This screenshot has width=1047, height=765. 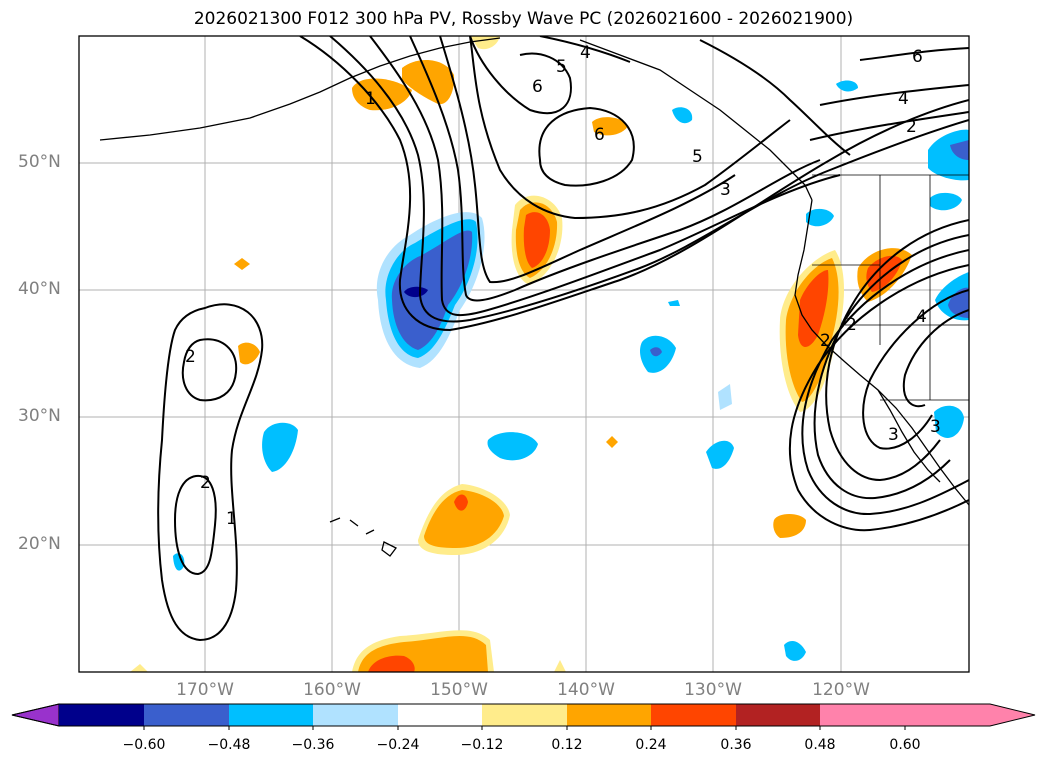 I want to click on lon-label-170w: 170°W, so click(x=205, y=690).